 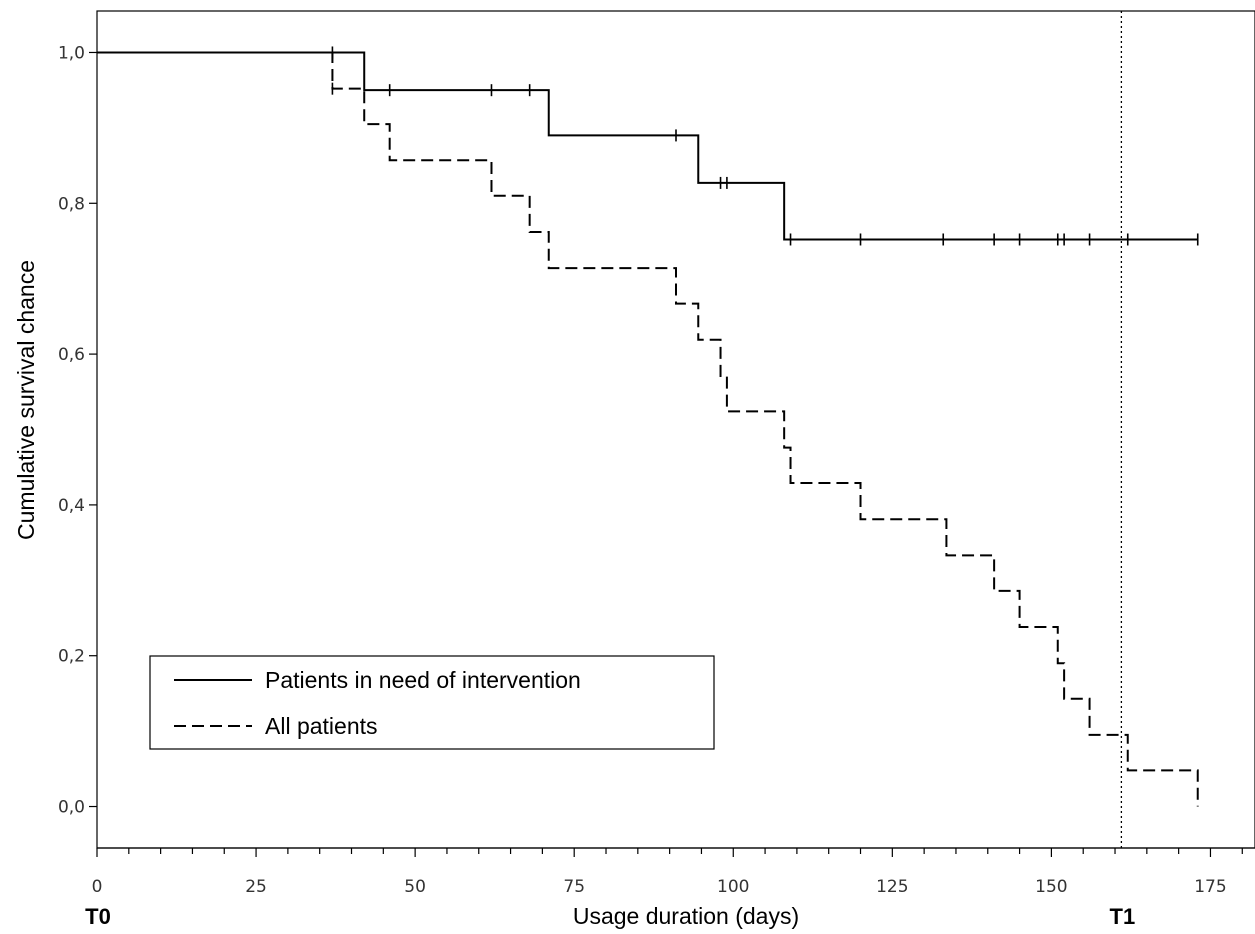 I want to click on annotation-t0: T0, so click(x=98, y=916).